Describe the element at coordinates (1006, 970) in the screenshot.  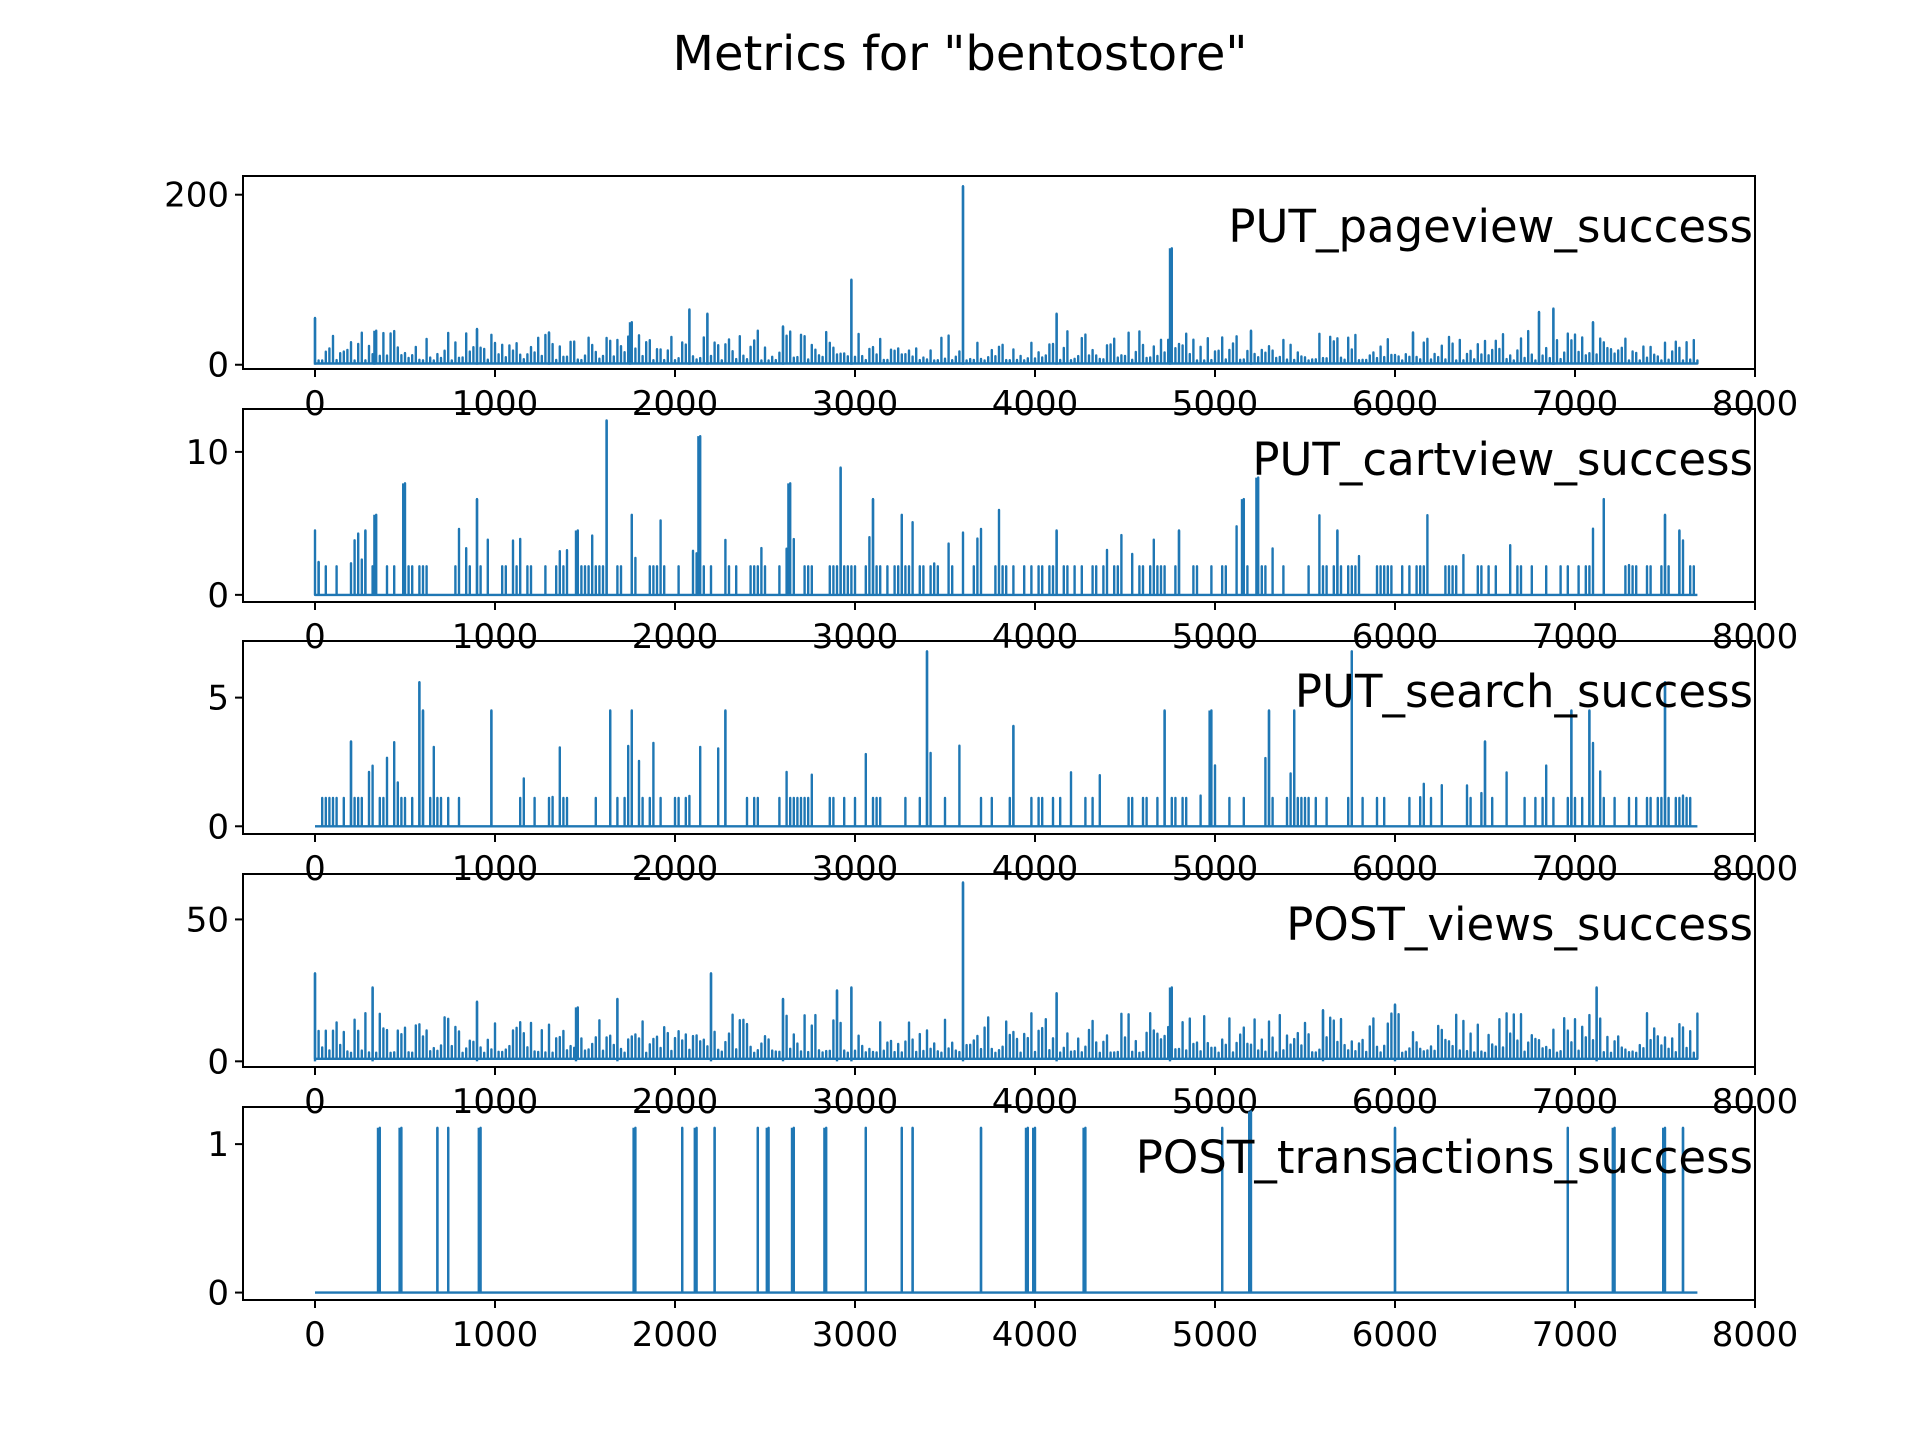
I see `series-line-POST_views_success` at that location.